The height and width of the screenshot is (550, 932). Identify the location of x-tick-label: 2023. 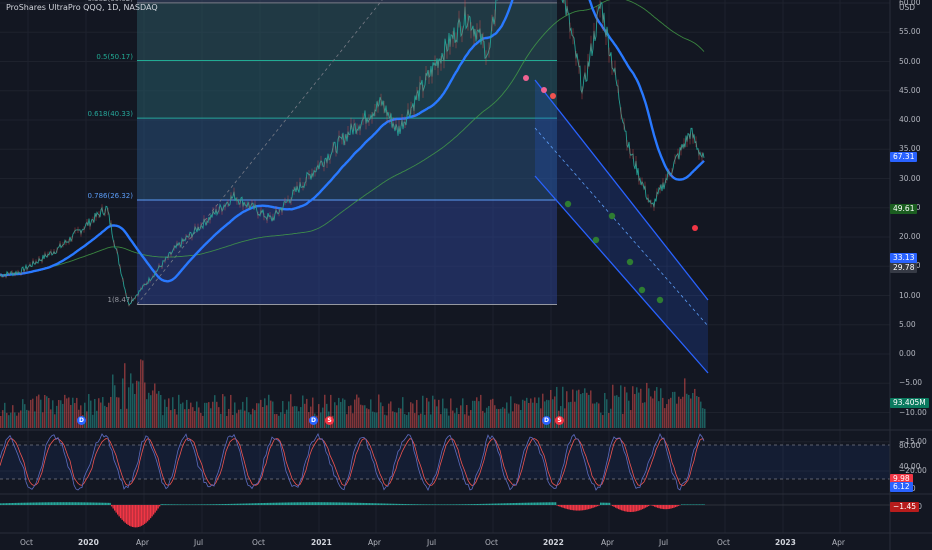
(785, 542).